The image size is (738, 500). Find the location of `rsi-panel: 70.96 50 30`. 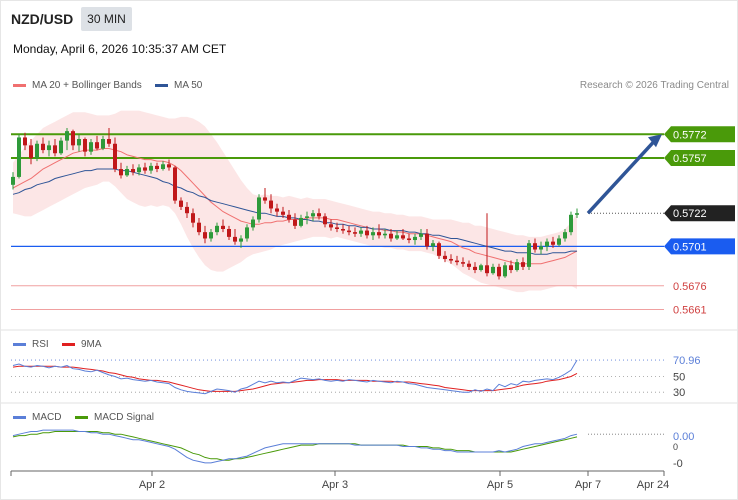

rsi-panel: 70.96 50 30 is located at coordinates (356, 377).